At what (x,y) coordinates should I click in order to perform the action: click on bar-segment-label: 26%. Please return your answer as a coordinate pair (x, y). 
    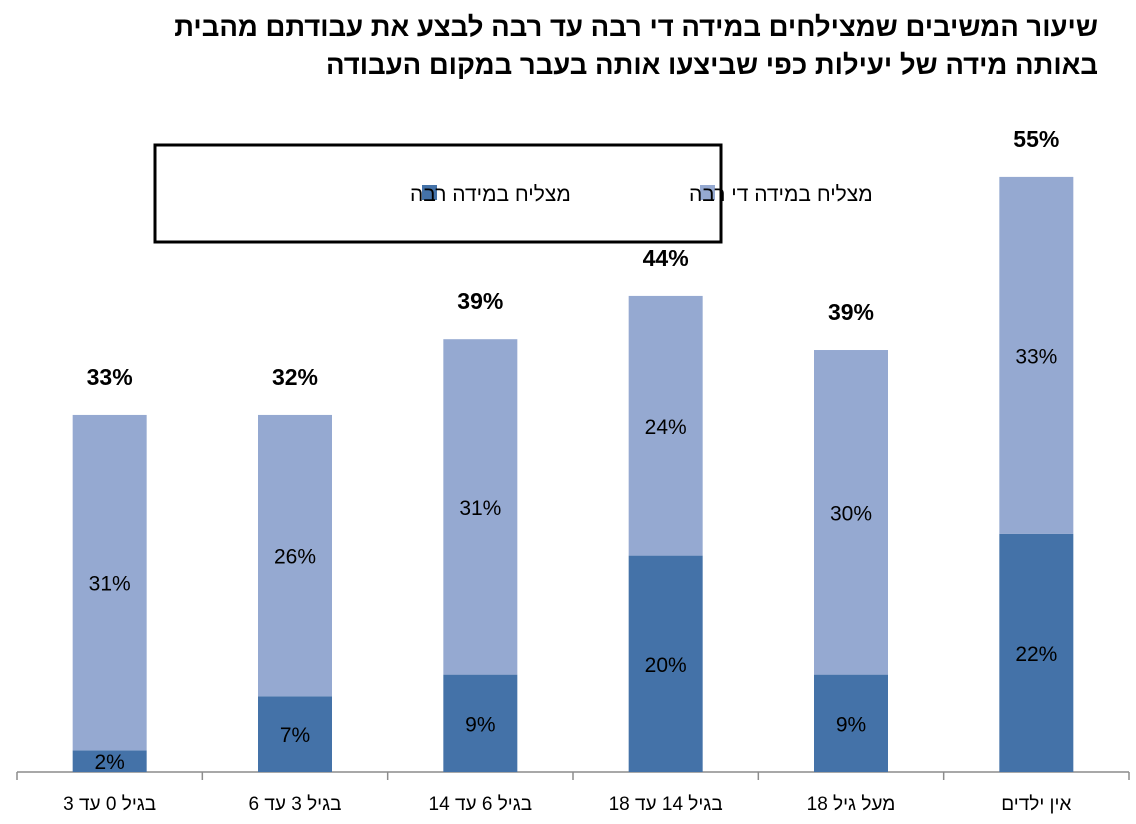
    Looking at the image, I should click on (295, 557).